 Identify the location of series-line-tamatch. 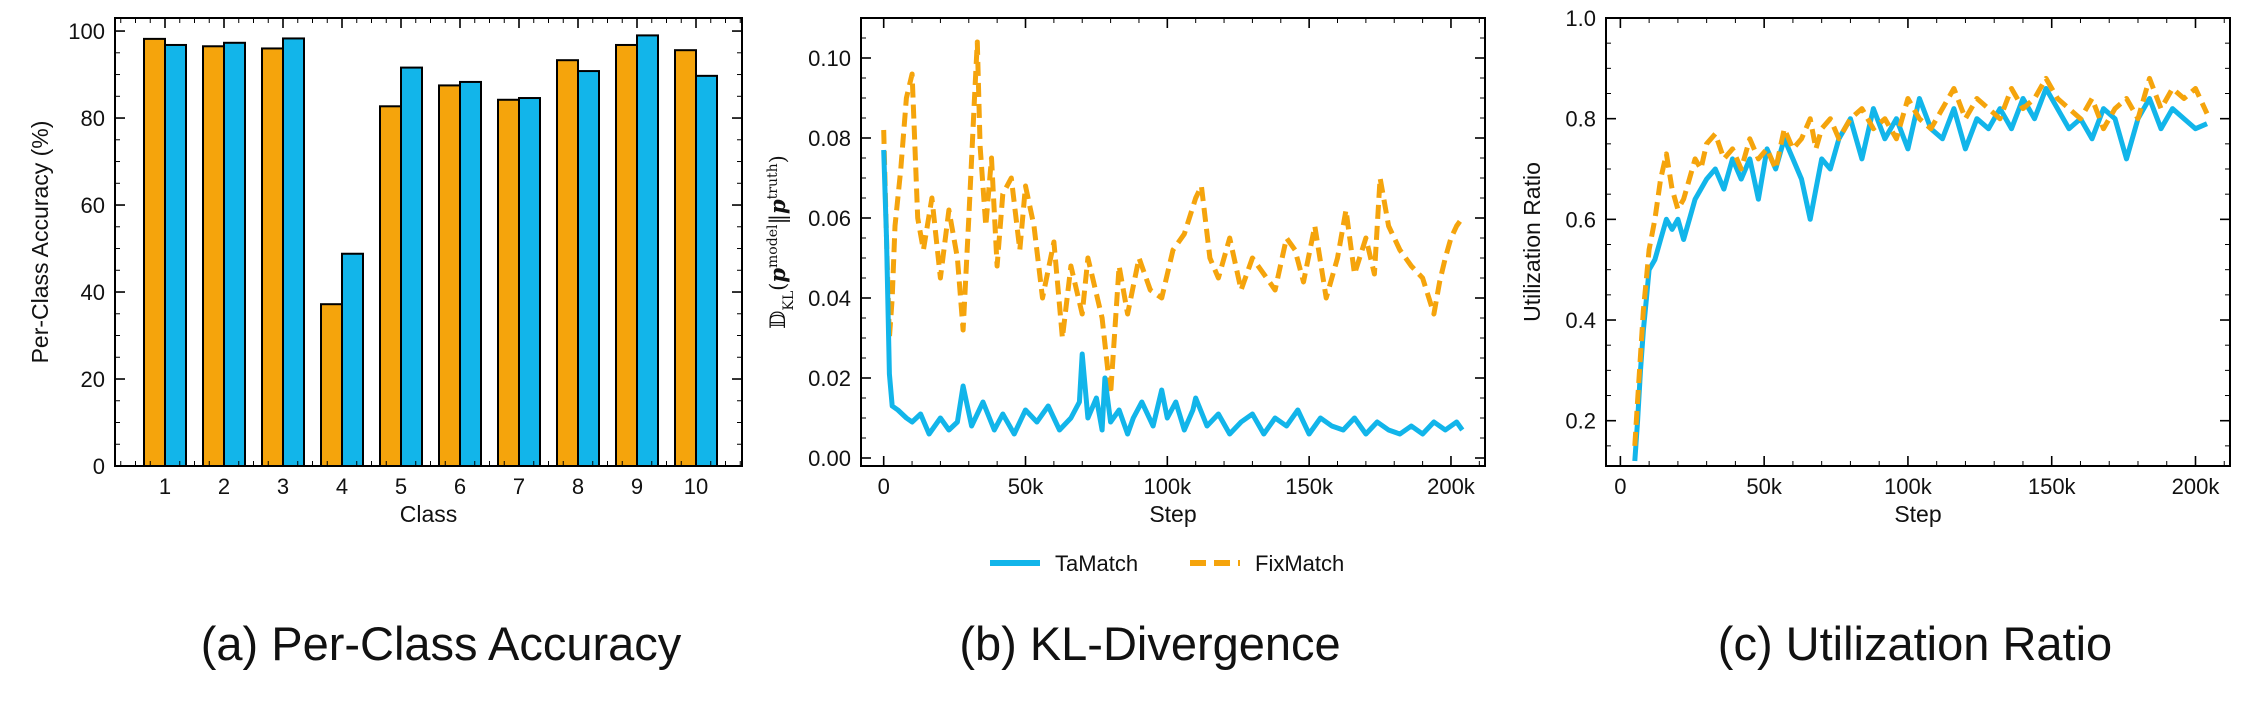
(1173, 293).